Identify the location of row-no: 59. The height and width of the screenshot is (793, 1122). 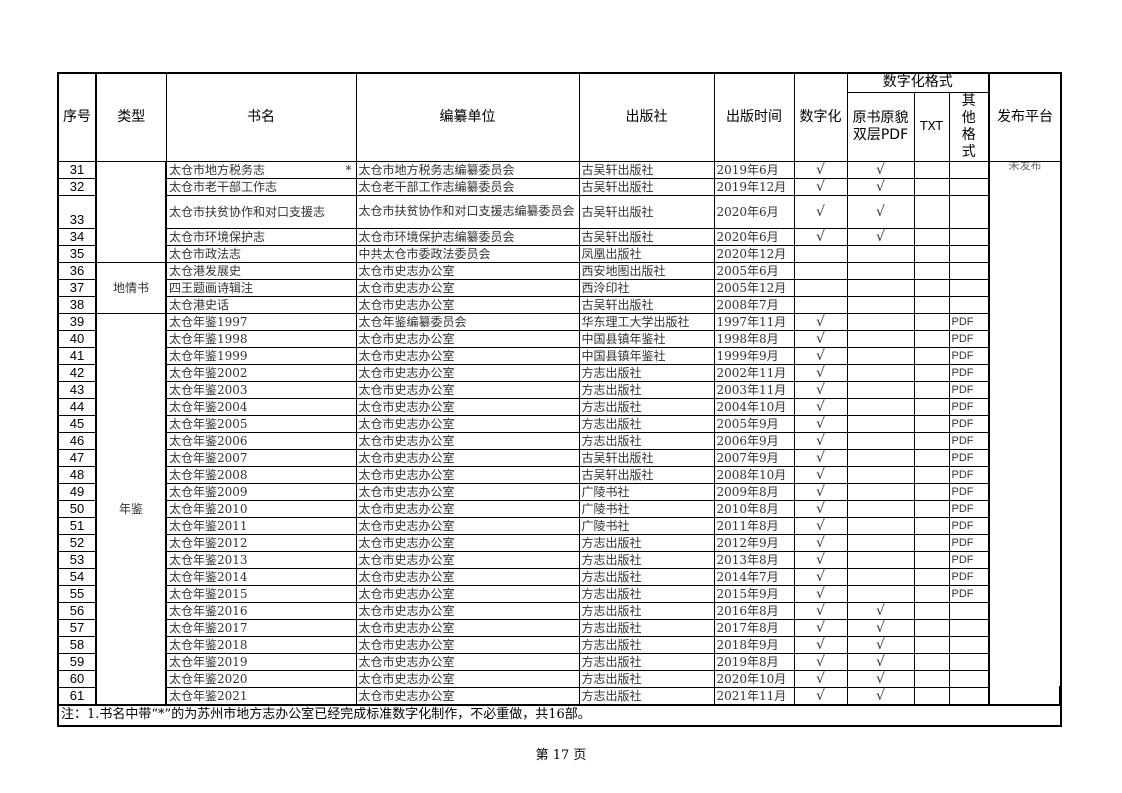
(77, 661).